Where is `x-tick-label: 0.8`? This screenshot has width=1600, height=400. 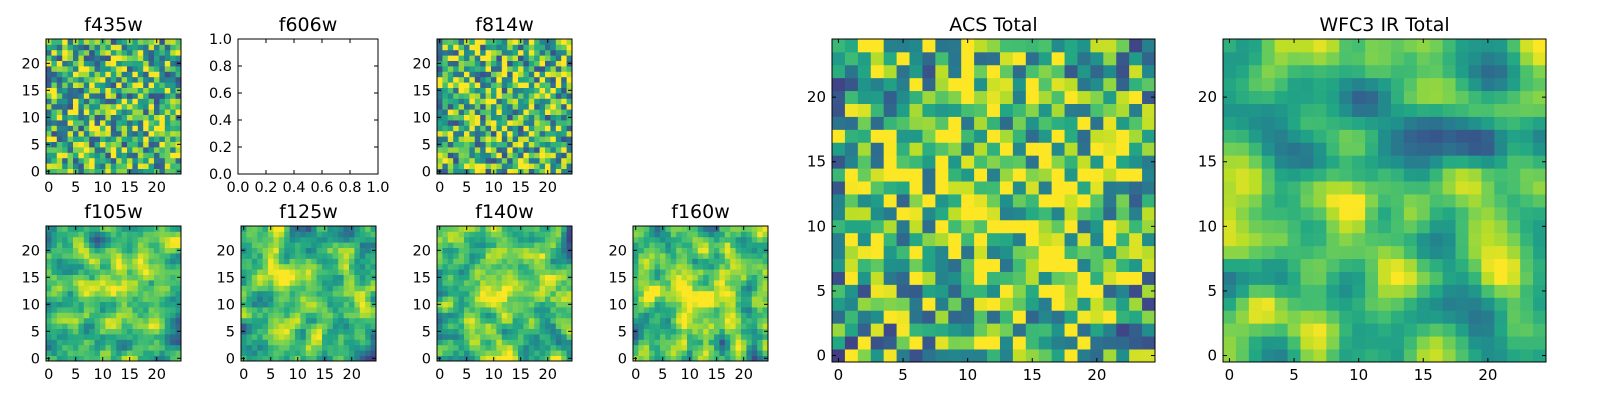 x-tick-label: 0.8 is located at coordinates (349, 188).